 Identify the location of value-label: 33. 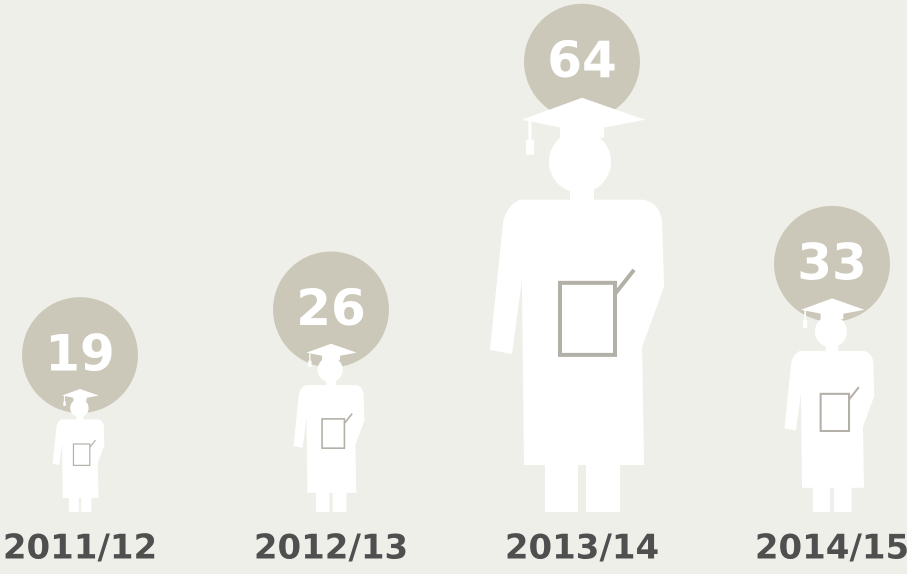
(832, 262).